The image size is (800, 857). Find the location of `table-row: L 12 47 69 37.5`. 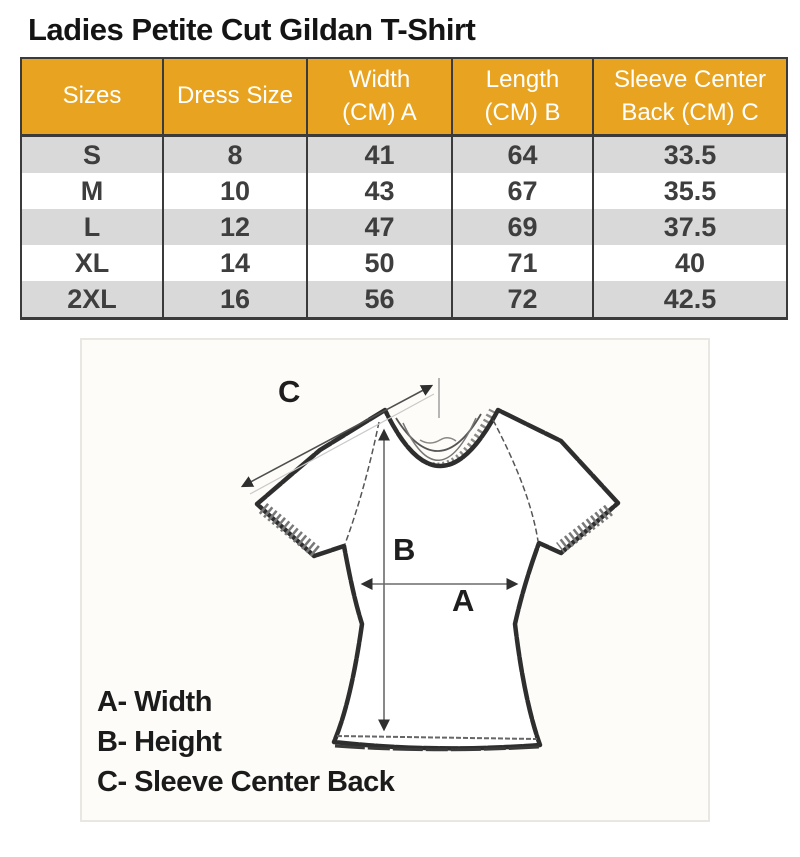

table-row: L 12 47 69 37.5 is located at coordinates (404, 227).